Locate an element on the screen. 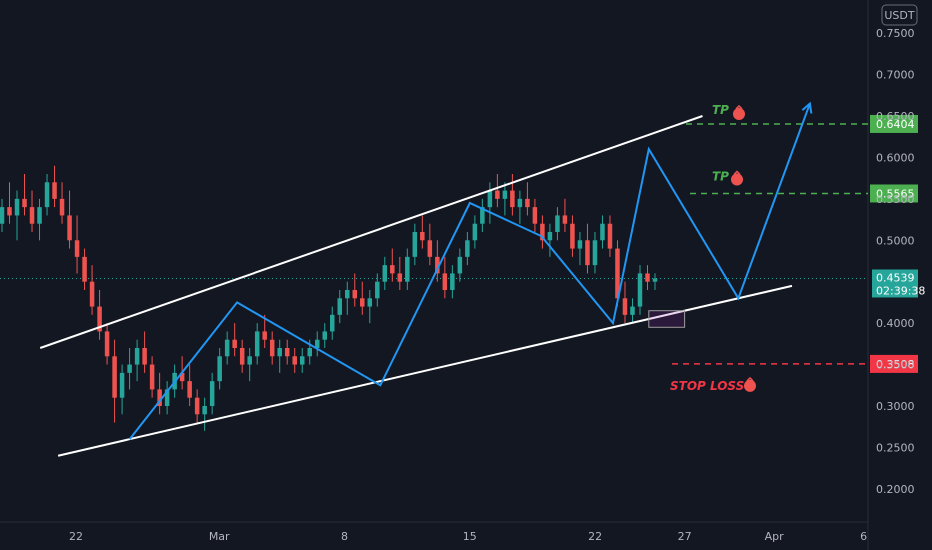 The image size is (932, 550). price-level: 0.3508 STOP LOSS is located at coordinates (794, 373).